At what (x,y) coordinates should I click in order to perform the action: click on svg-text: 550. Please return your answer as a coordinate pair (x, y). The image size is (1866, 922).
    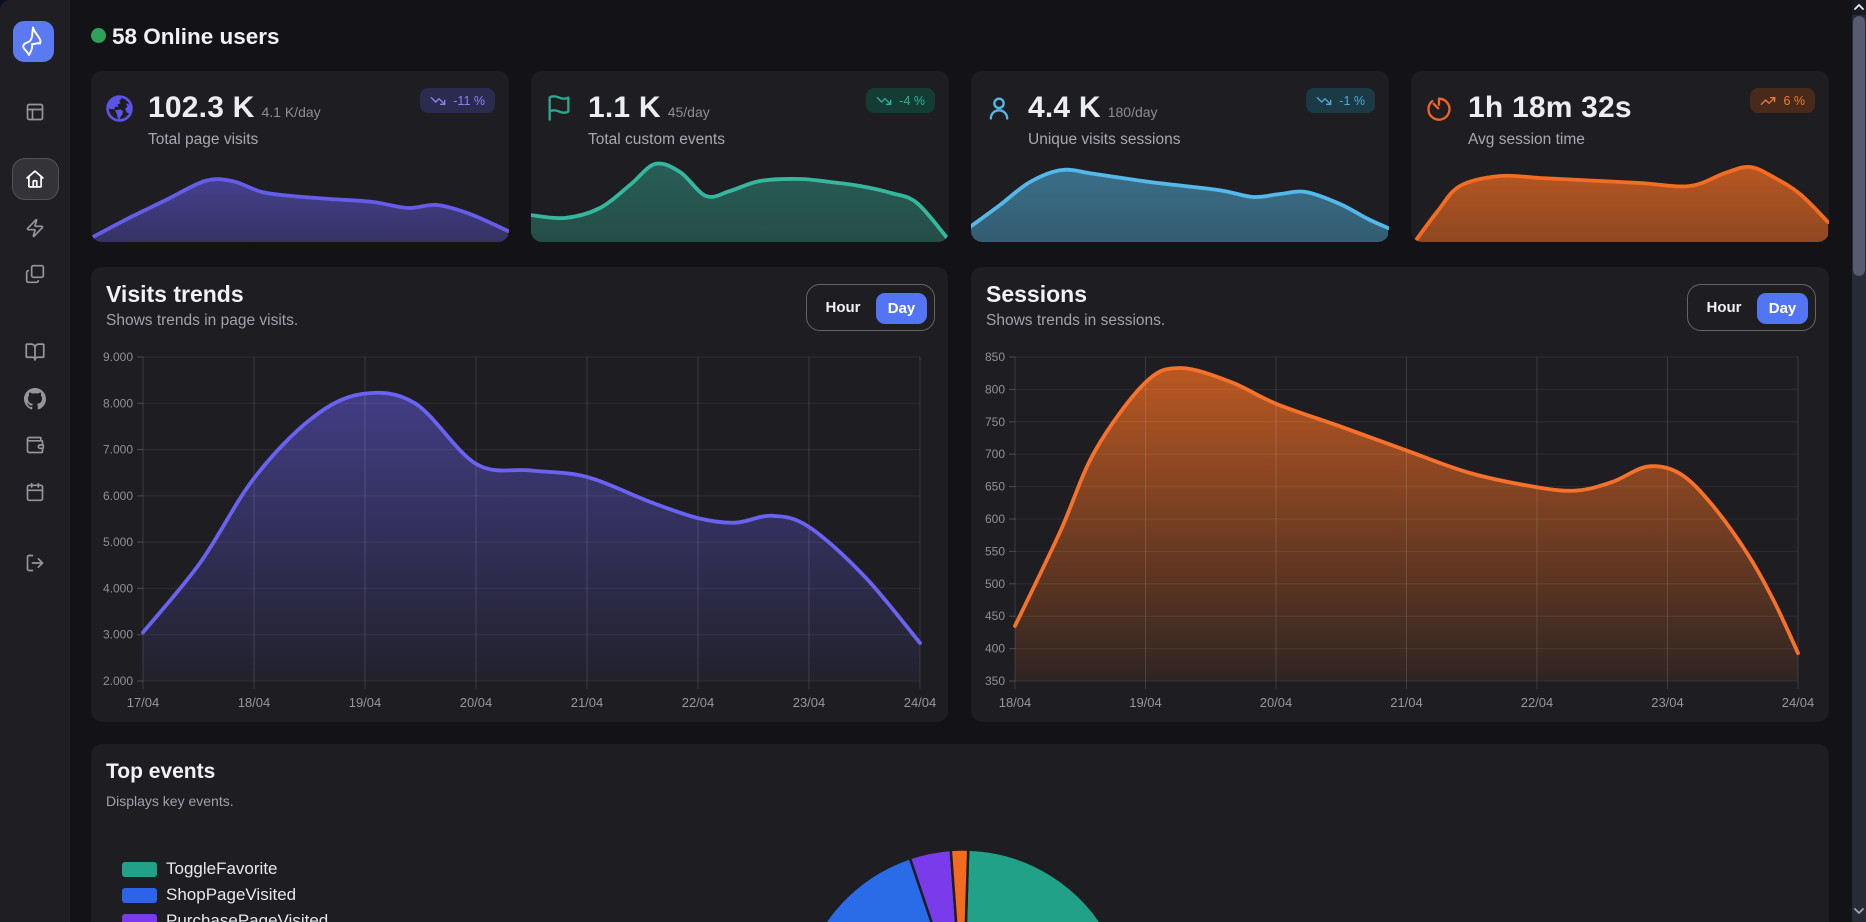
    Looking at the image, I should click on (995, 551).